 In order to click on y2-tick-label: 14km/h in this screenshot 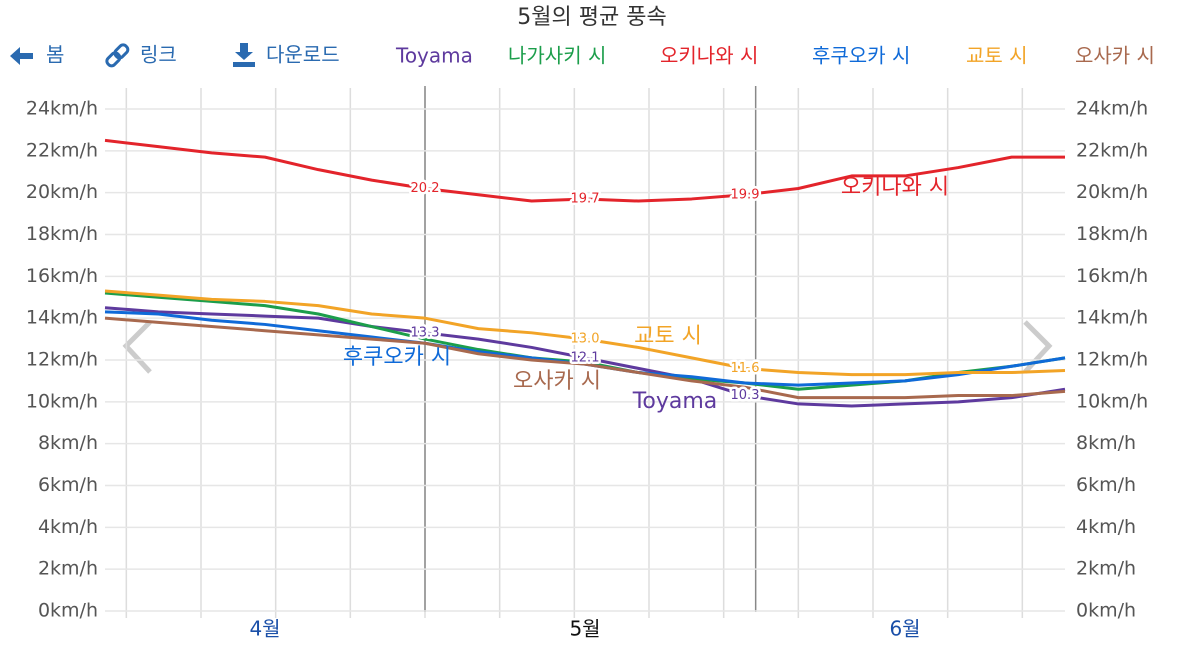, I will do `click(1112, 318)`.